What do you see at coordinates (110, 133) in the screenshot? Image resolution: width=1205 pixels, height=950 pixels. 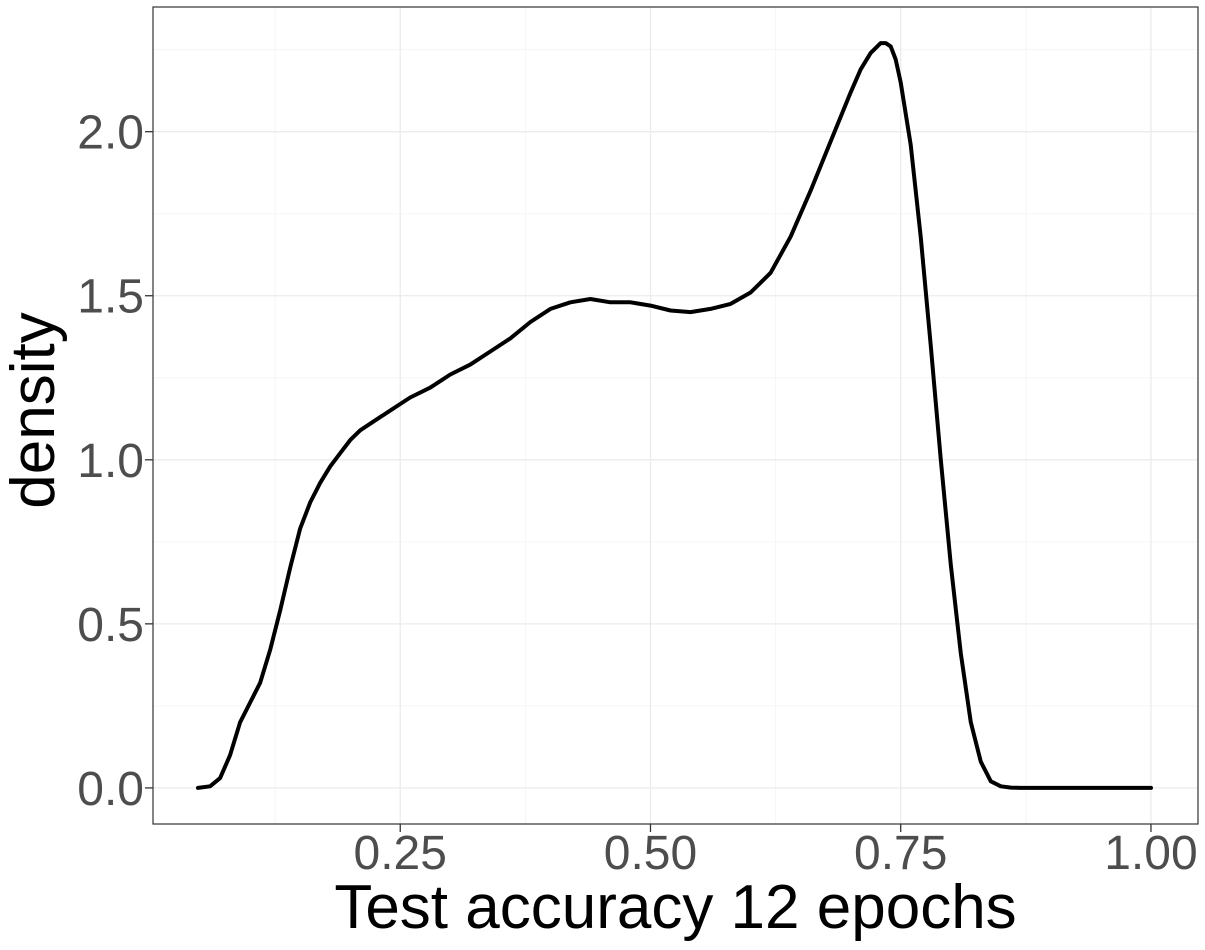 I see `y-tick-label: 2.0` at bounding box center [110, 133].